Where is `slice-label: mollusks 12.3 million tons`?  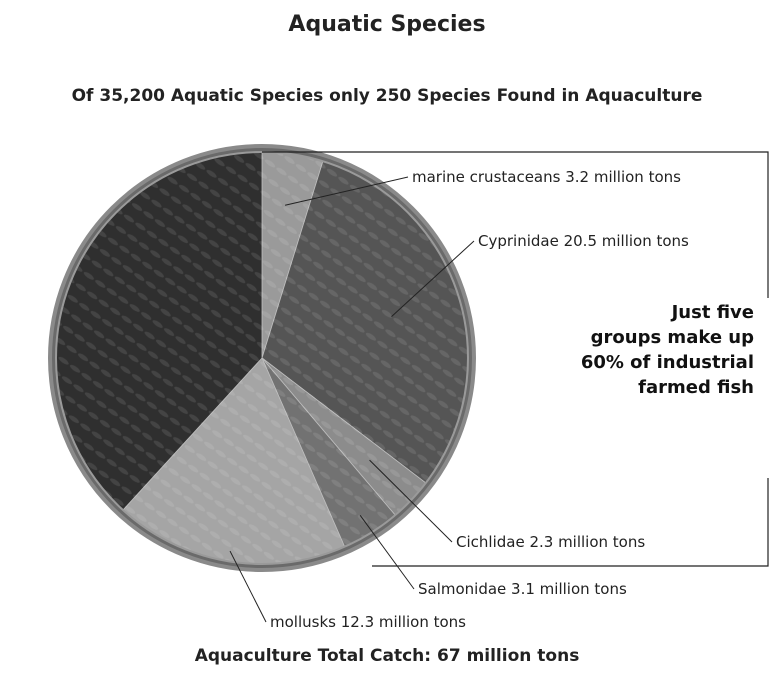 slice-label: mollusks 12.3 million tons is located at coordinates (368, 622).